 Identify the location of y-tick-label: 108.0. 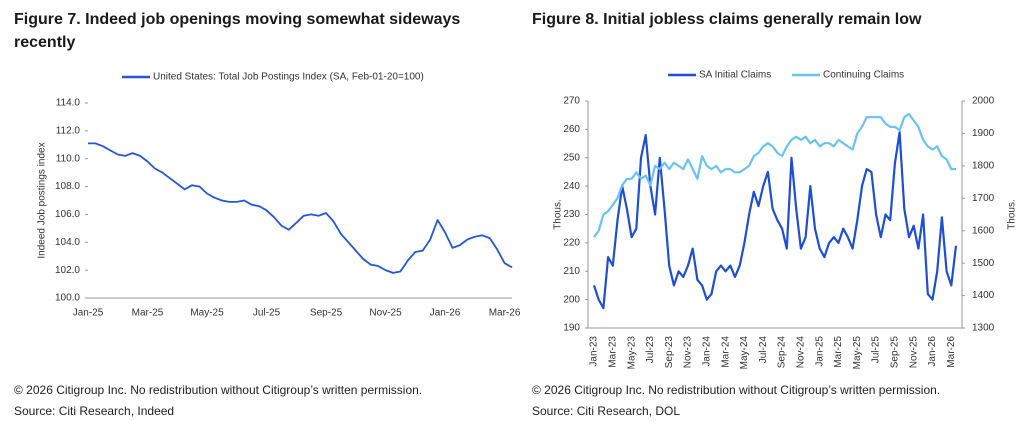
(67, 186).